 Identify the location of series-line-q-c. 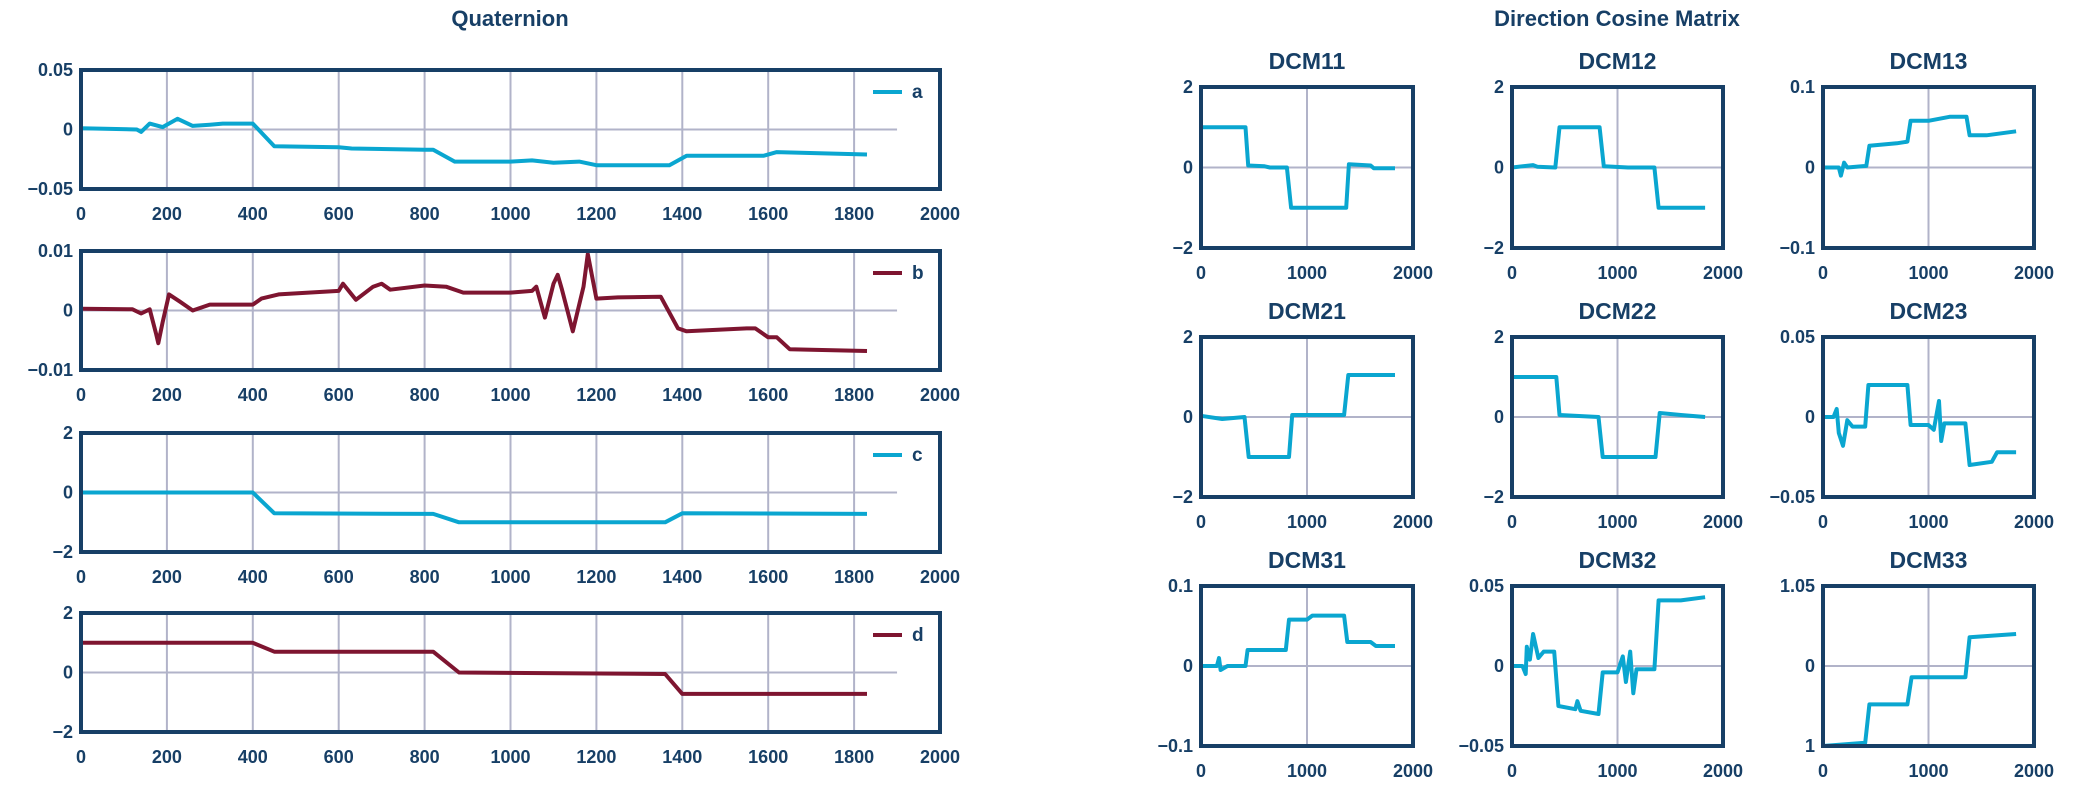
(474, 507).